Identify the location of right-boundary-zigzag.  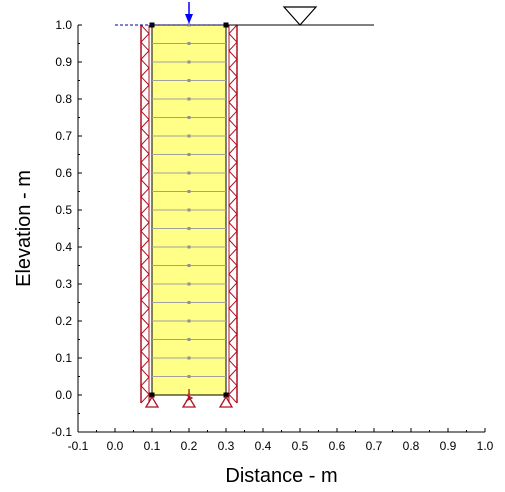
(233, 214).